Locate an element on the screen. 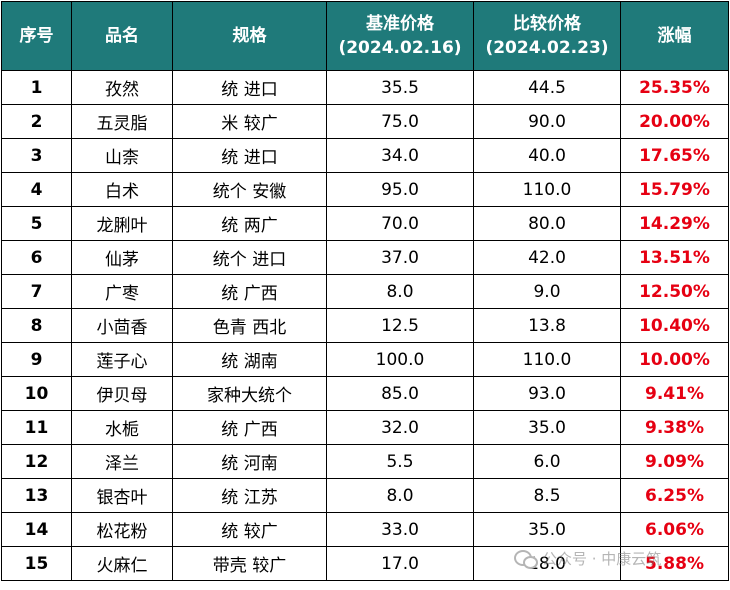  table-row: 2 五灵脂米 较广 75.0 90.0 20.00% is located at coordinates (365, 121).